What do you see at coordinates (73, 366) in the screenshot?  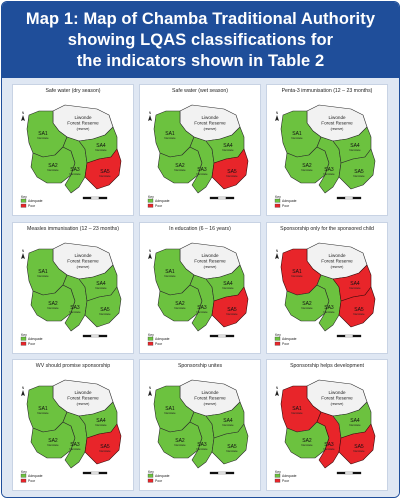 I see `panel-title: WV should promise sponsorship` at bounding box center [73, 366].